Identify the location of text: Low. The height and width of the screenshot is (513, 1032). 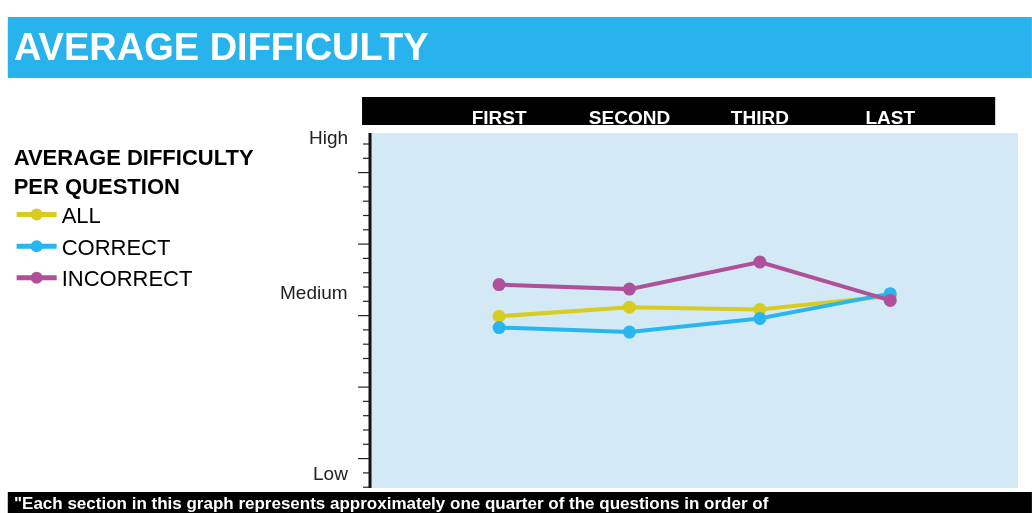
(331, 473).